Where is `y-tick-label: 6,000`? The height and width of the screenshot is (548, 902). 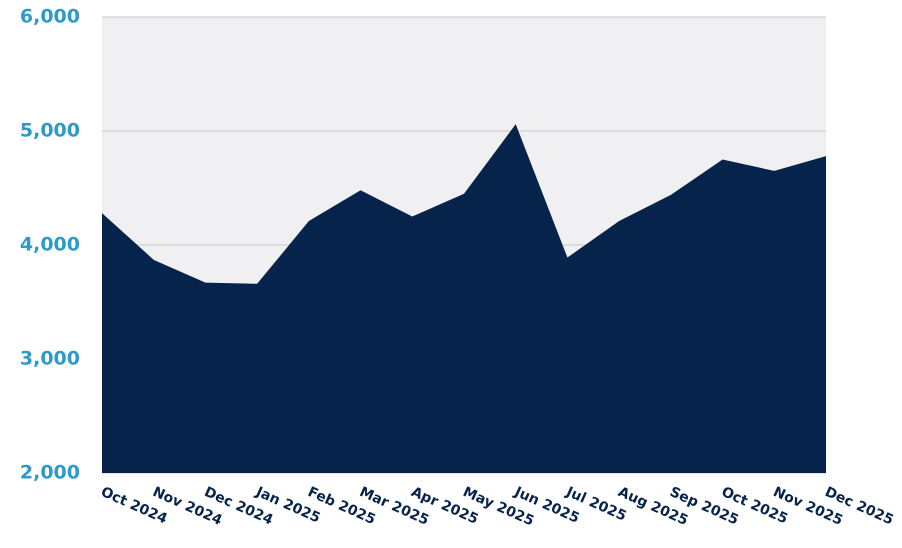
y-tick-label: 6,000 is located at coordinates (50, 17).